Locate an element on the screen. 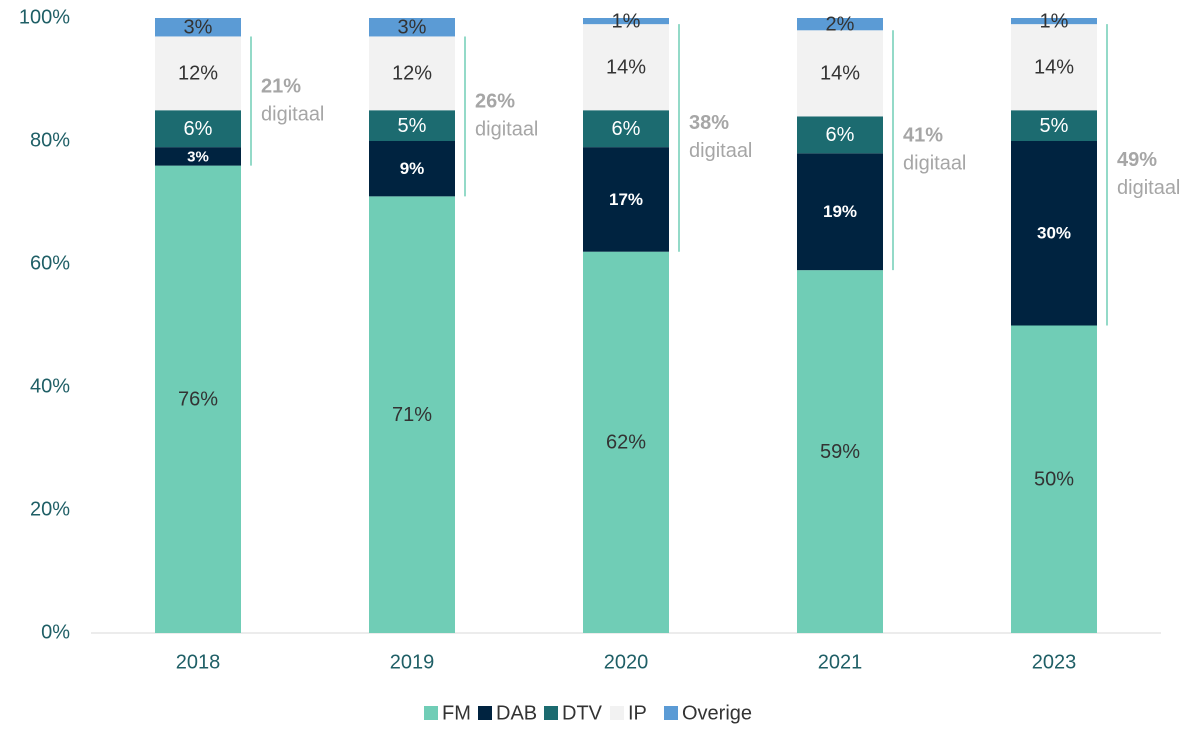 The image size is (1202, 731). value-label: 17% is located at coordinates (626, 199).